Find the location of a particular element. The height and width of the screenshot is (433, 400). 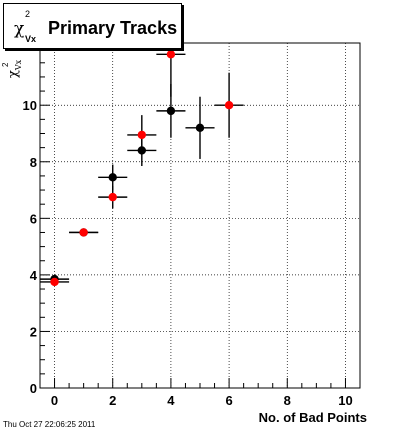

title-box: χ 2 Vx Primary Tracks is located at coordinates (92, 26).